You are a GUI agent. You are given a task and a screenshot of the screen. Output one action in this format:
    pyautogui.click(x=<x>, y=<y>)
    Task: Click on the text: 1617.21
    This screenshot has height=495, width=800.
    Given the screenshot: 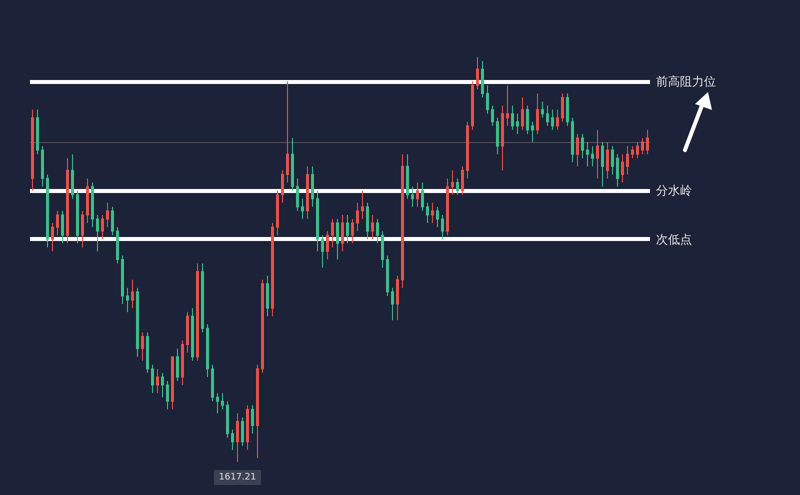 What is the action you would take?
    pyautogui.click(x=237, y=477)
    